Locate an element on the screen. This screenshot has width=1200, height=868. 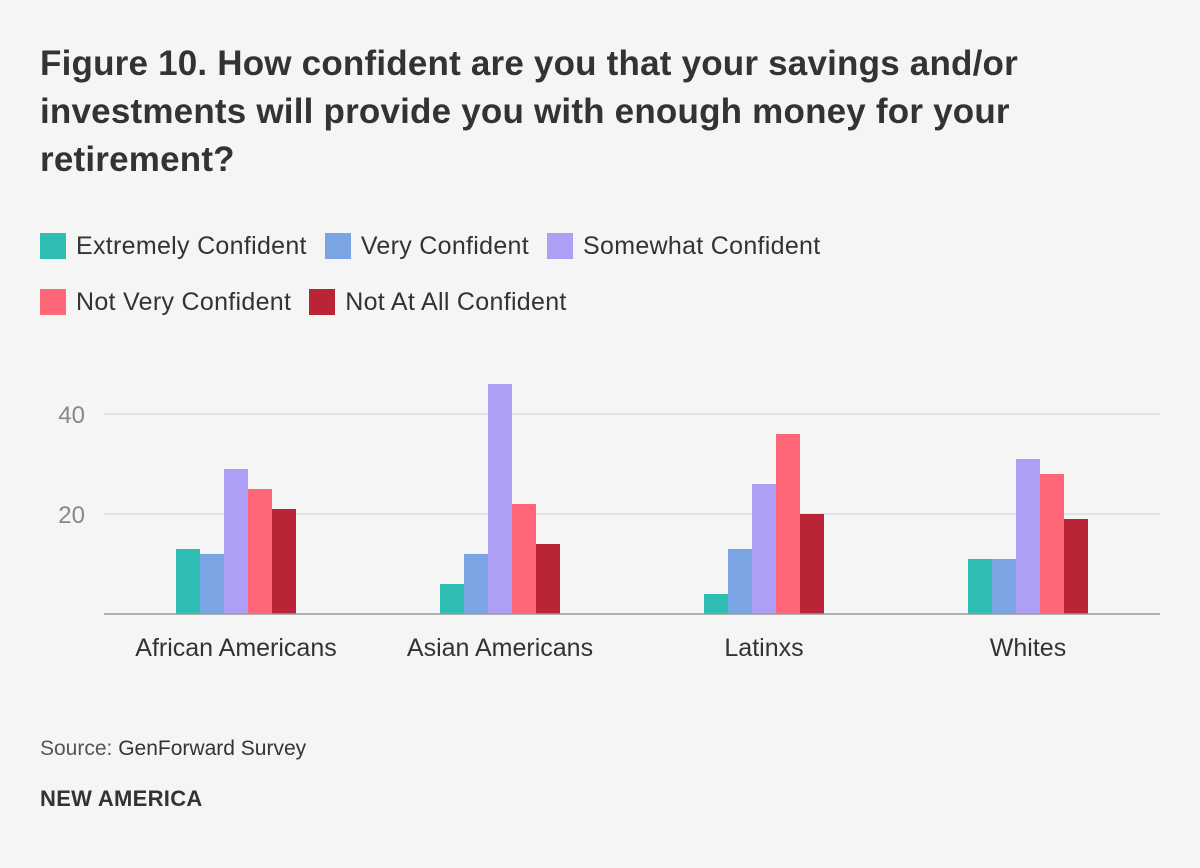
x-tick-label: African Americans is located at coordinates (235, 648).